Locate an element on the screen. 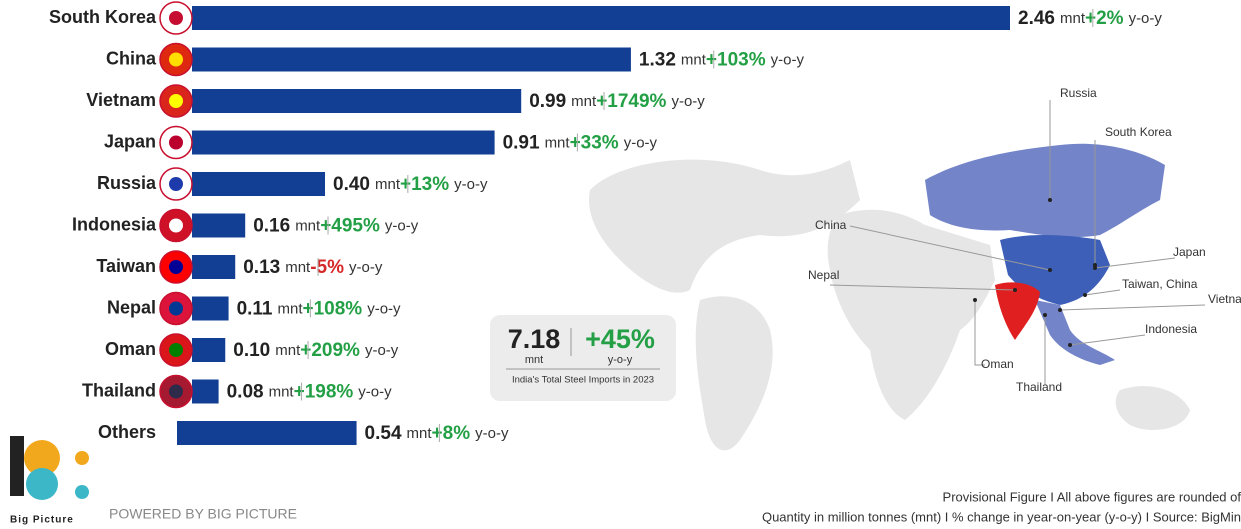 The image size is (1241, 529). value-label: 0.99 is located at coordinates (547, 101).